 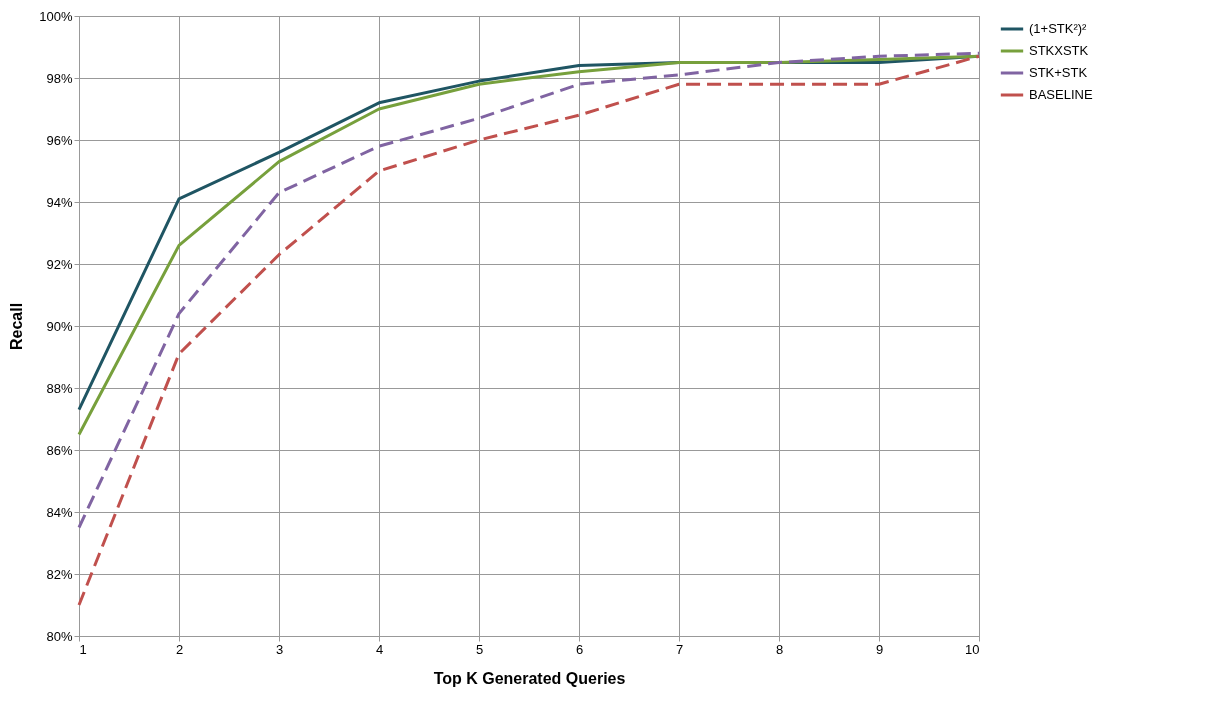 I want to click on y-tick-label: 92%, so click(x=59, y=264).